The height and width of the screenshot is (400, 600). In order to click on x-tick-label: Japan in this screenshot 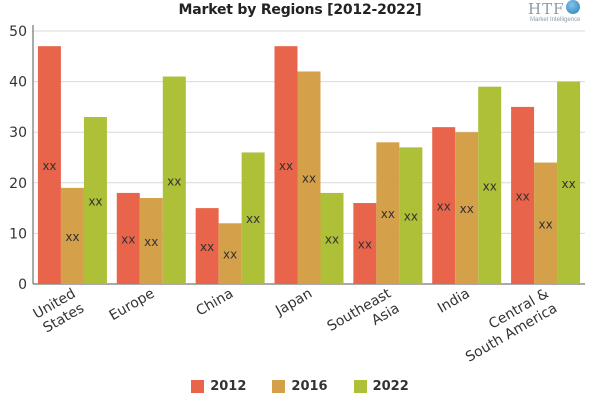, I will do `click(293, 303)`.